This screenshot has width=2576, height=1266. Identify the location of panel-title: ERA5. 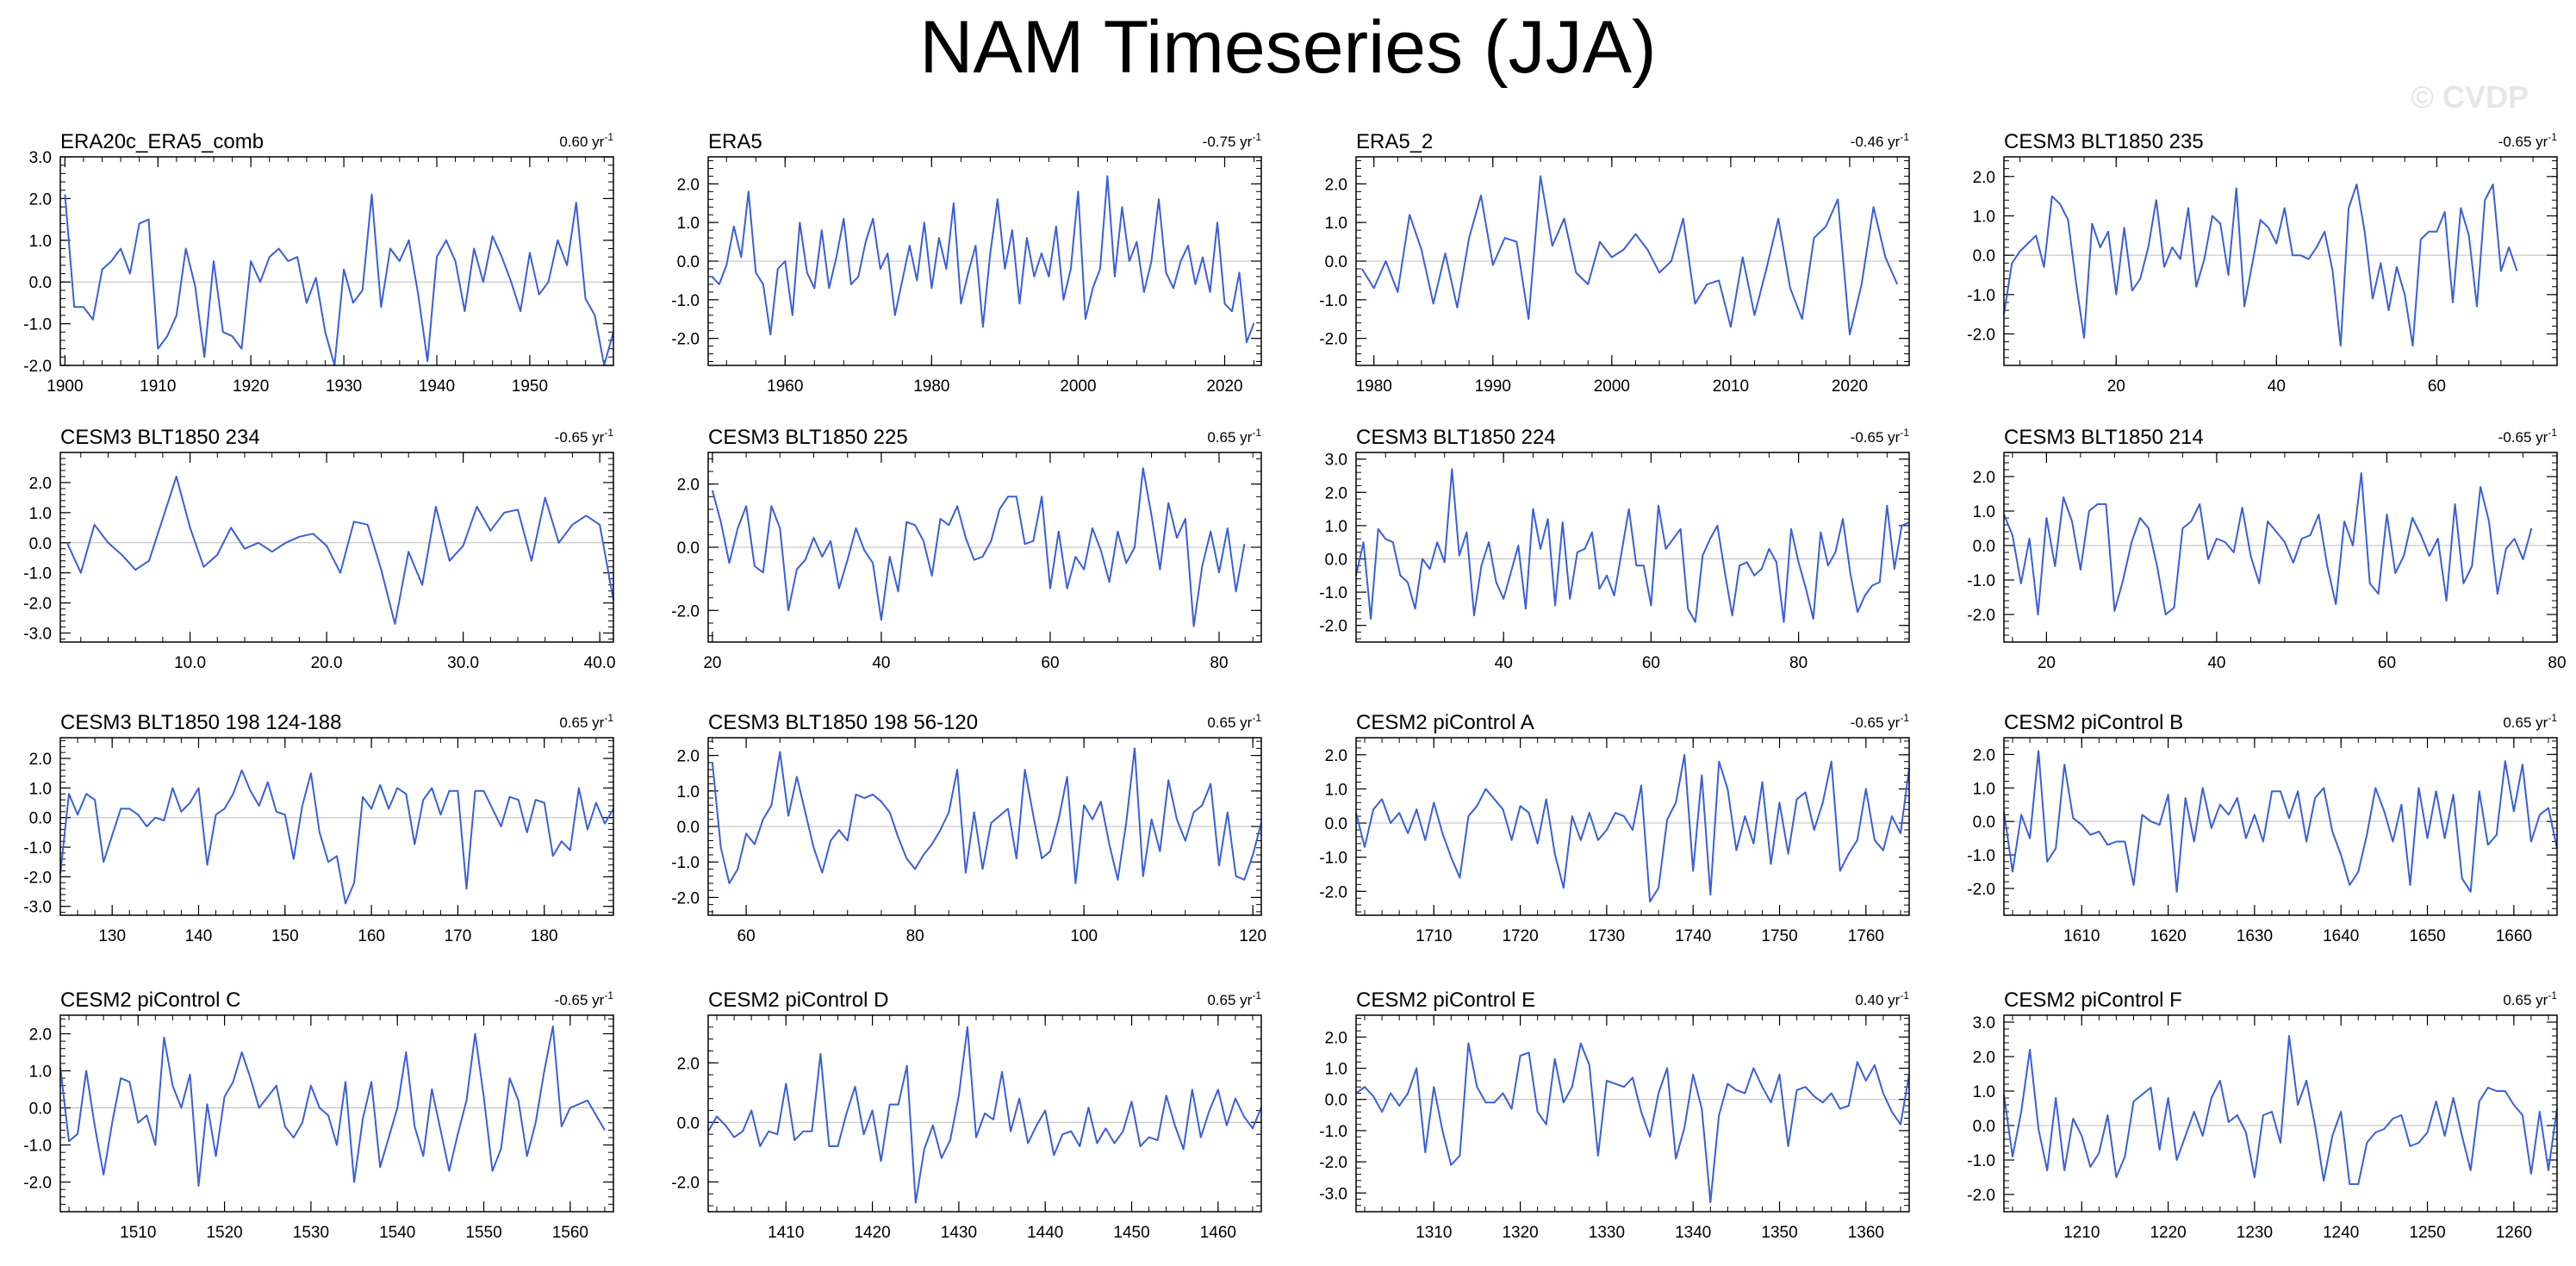
(735, 141).